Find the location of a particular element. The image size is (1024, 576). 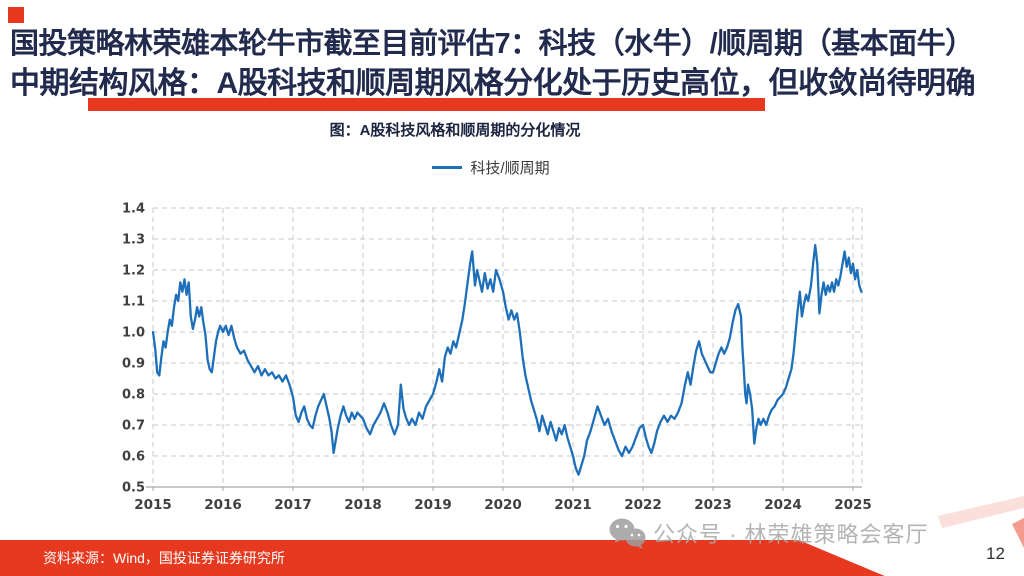

svg-text: 0.5 is located at coordinates (133, 488).